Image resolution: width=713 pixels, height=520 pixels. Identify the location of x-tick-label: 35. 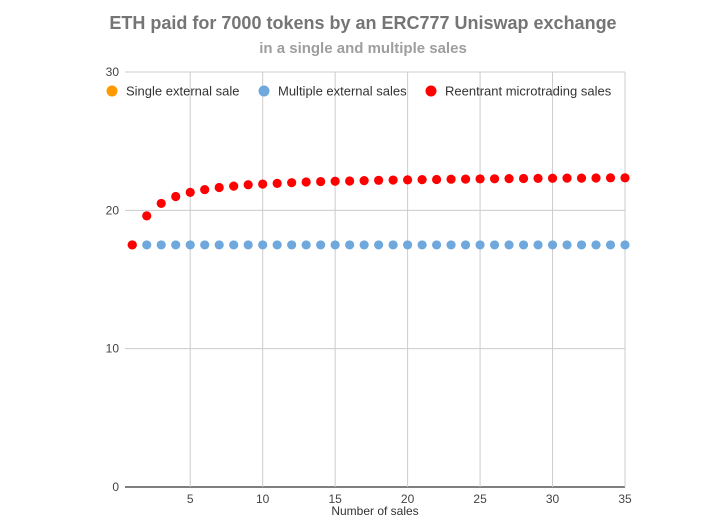
(625, 499).